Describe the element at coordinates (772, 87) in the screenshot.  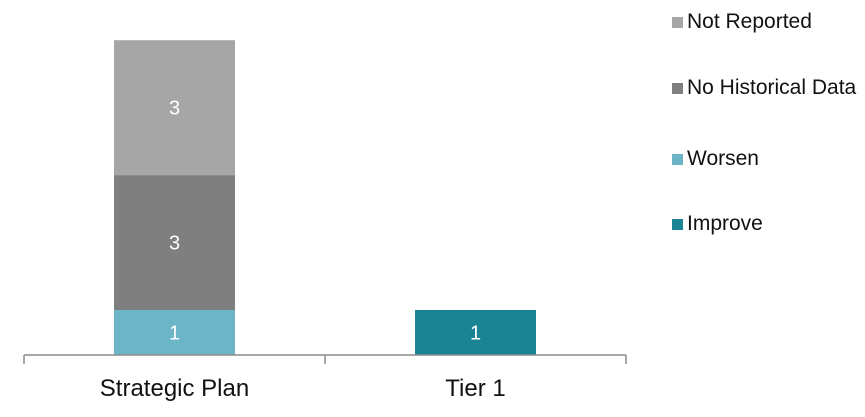
I see `legend-label: No Historical Data` at that location.